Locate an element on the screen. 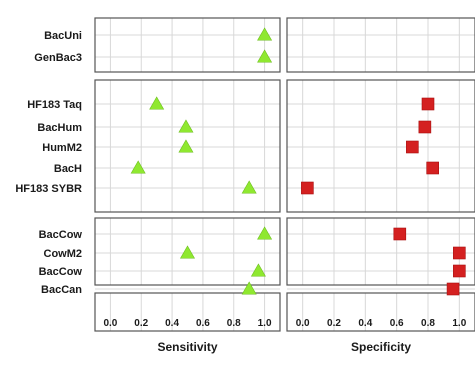 Image resolution: width=475 pixels, height=380 pixels. row-label: HF183 Taq is located at coordinates (54, 105).